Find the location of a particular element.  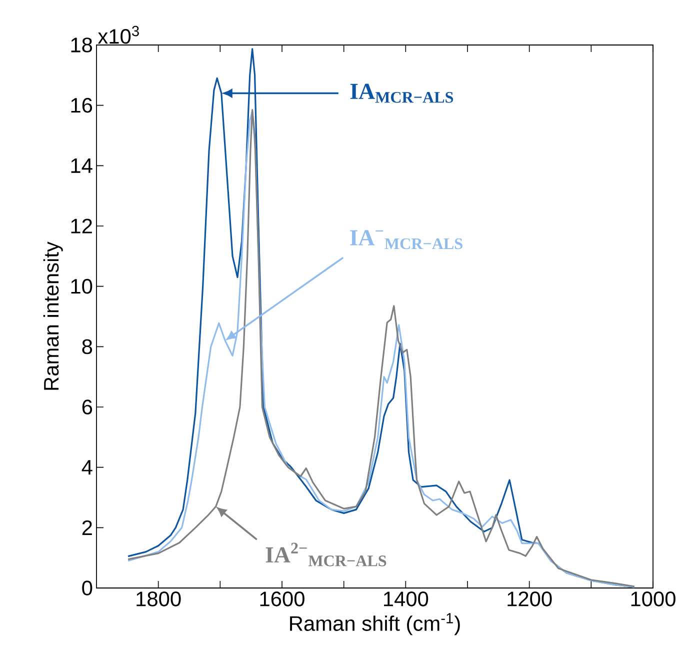

y-tick-label: 16 is located at coordinates (81, 105).